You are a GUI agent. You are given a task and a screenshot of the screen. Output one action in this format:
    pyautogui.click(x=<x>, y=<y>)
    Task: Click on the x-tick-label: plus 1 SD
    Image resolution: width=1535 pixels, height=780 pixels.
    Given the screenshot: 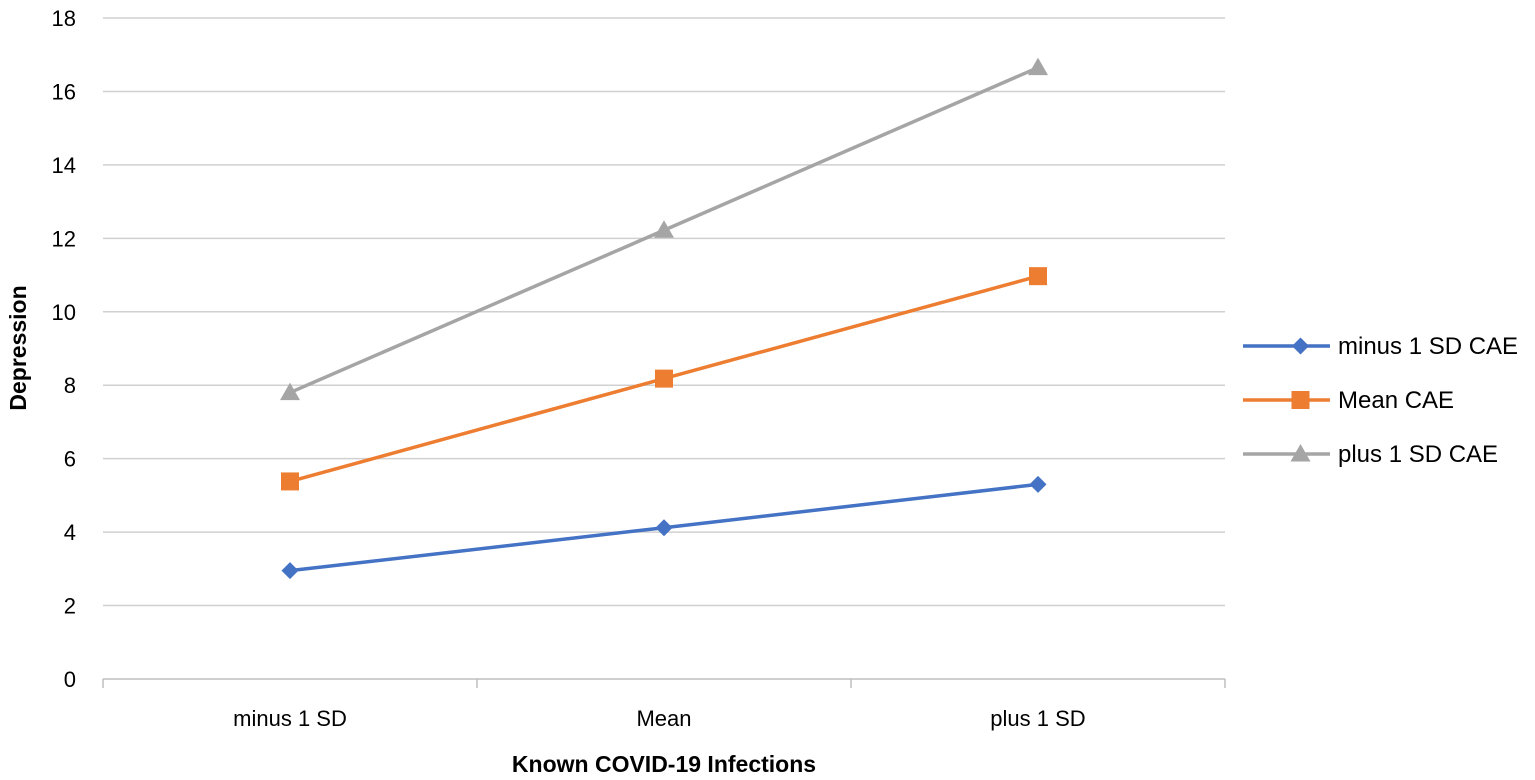 What is the action you would take?
    pyautogui.click(x=1037, y=718)
    